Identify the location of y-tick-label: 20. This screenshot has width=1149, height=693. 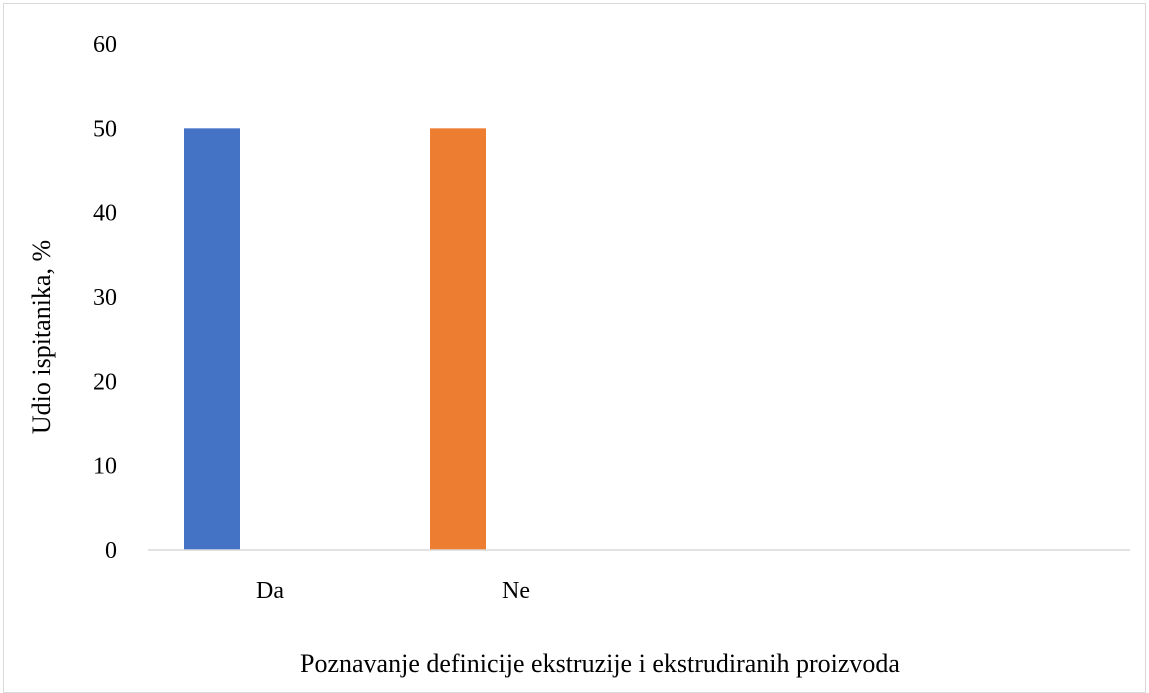
(105, 382).